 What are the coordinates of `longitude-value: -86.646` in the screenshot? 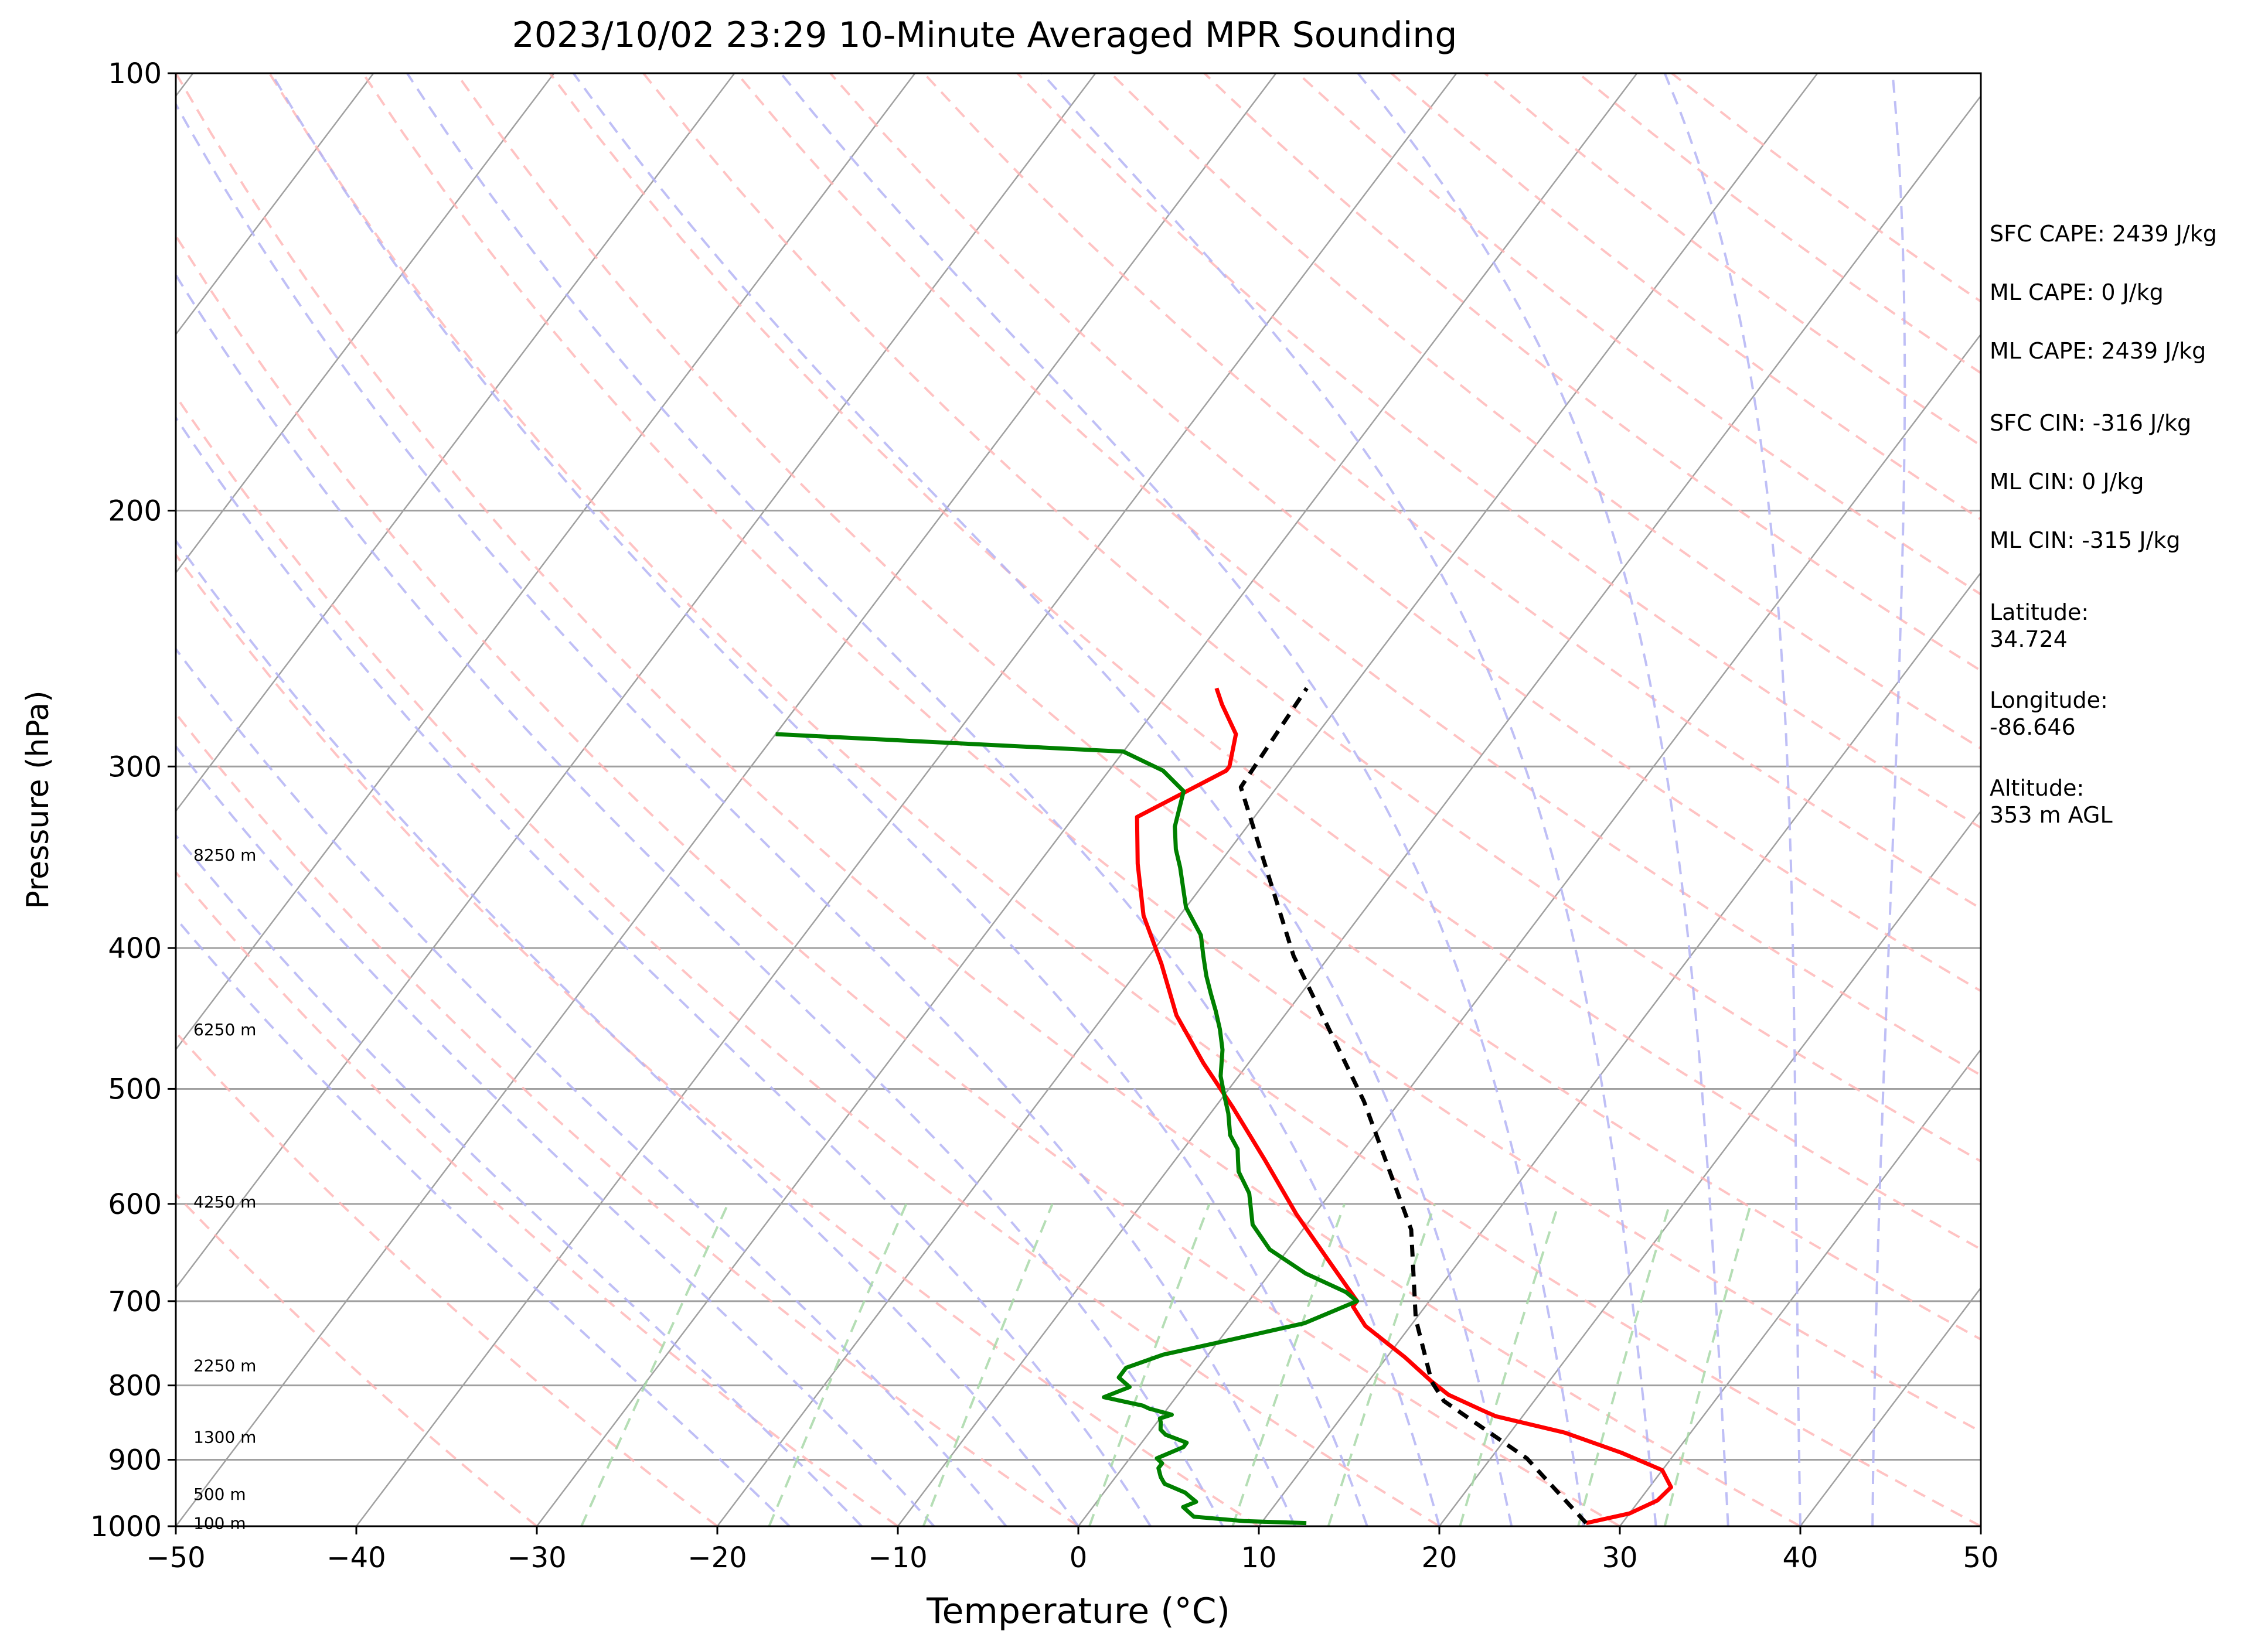 It's located at (2033, 727).